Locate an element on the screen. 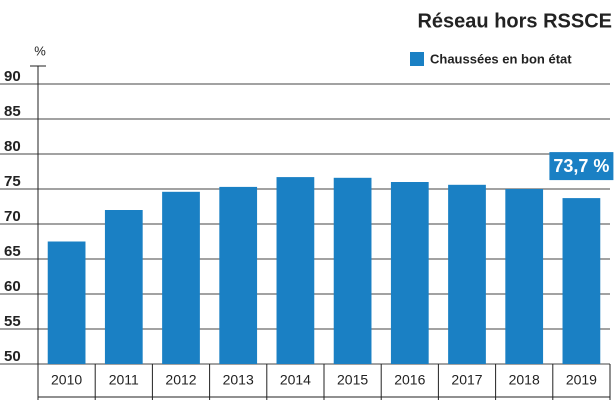 The height and width of the screenshot is (400, 615). x-tick-label: 2011 is located at coordinates (124, 380).